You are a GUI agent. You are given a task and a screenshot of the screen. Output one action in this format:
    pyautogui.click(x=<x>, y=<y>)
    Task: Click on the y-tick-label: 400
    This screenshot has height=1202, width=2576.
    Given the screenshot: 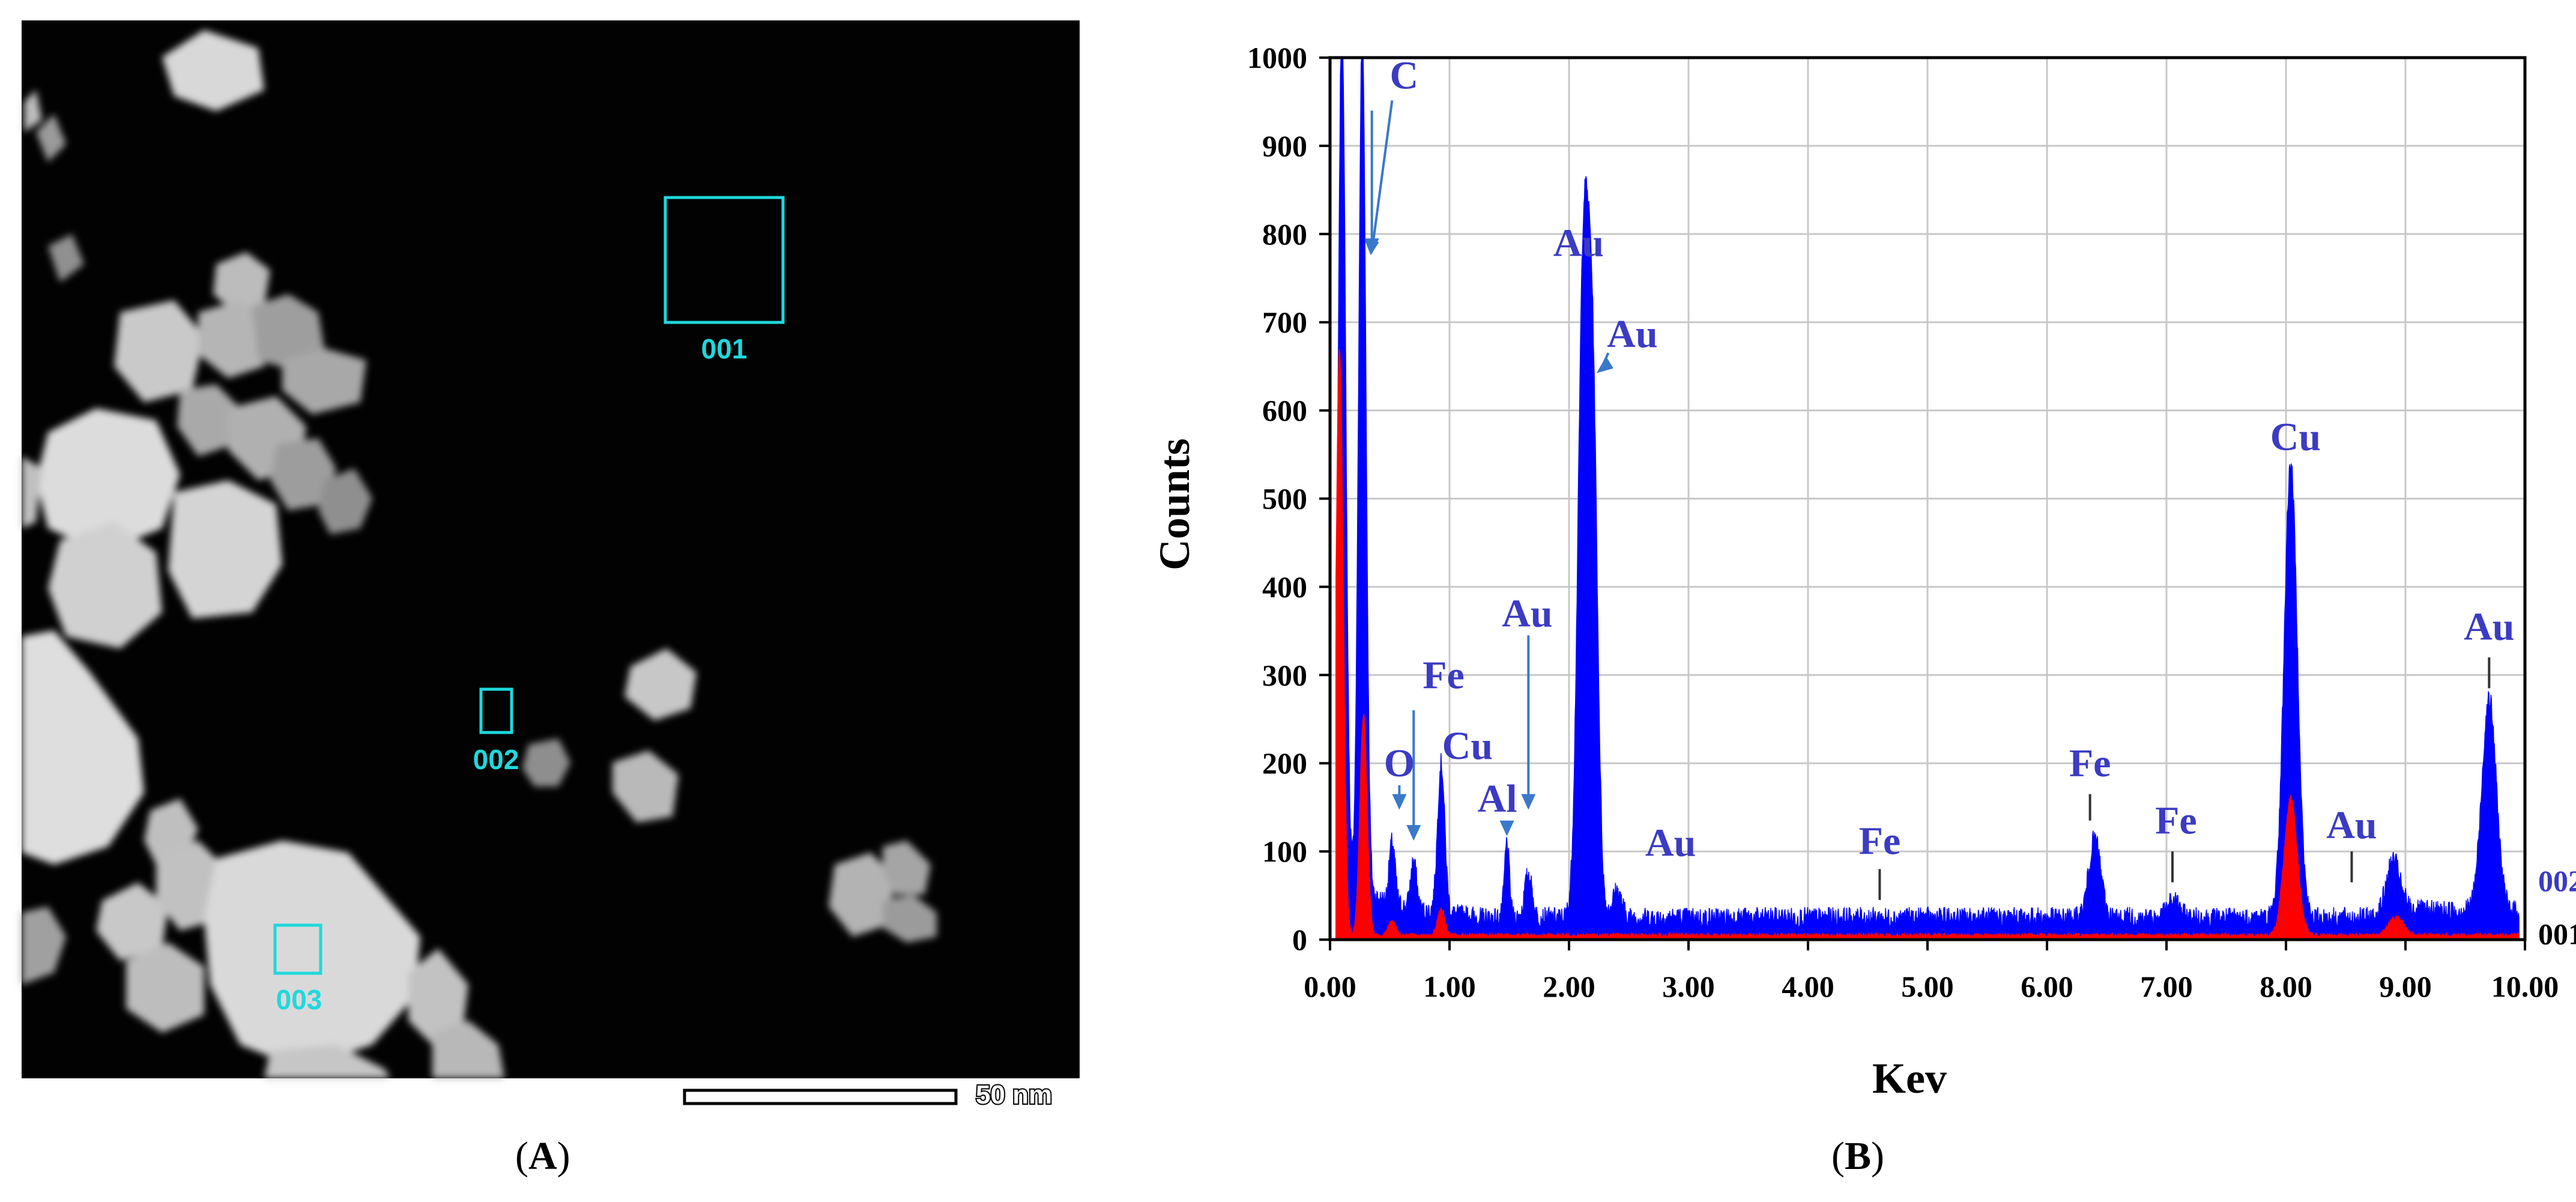 What is the action you would take?
    pyautogui.click(x=1284, y=586)
    